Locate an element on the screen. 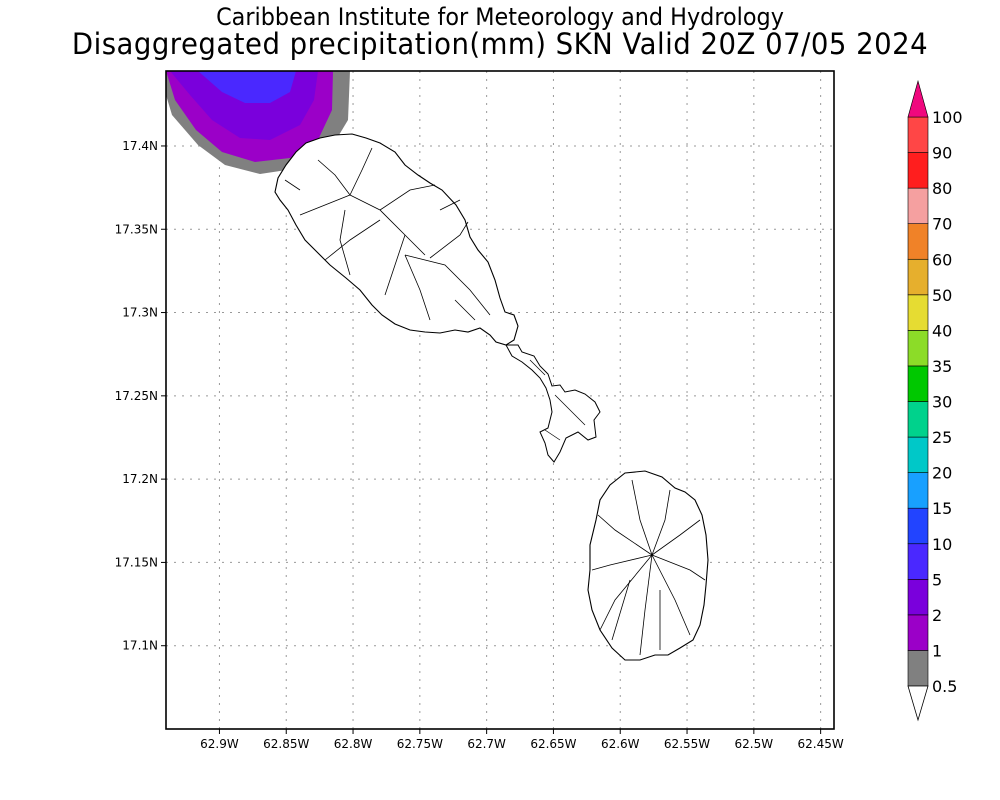  x-tick-label: 62.65W is located at coordinates (553, 744).